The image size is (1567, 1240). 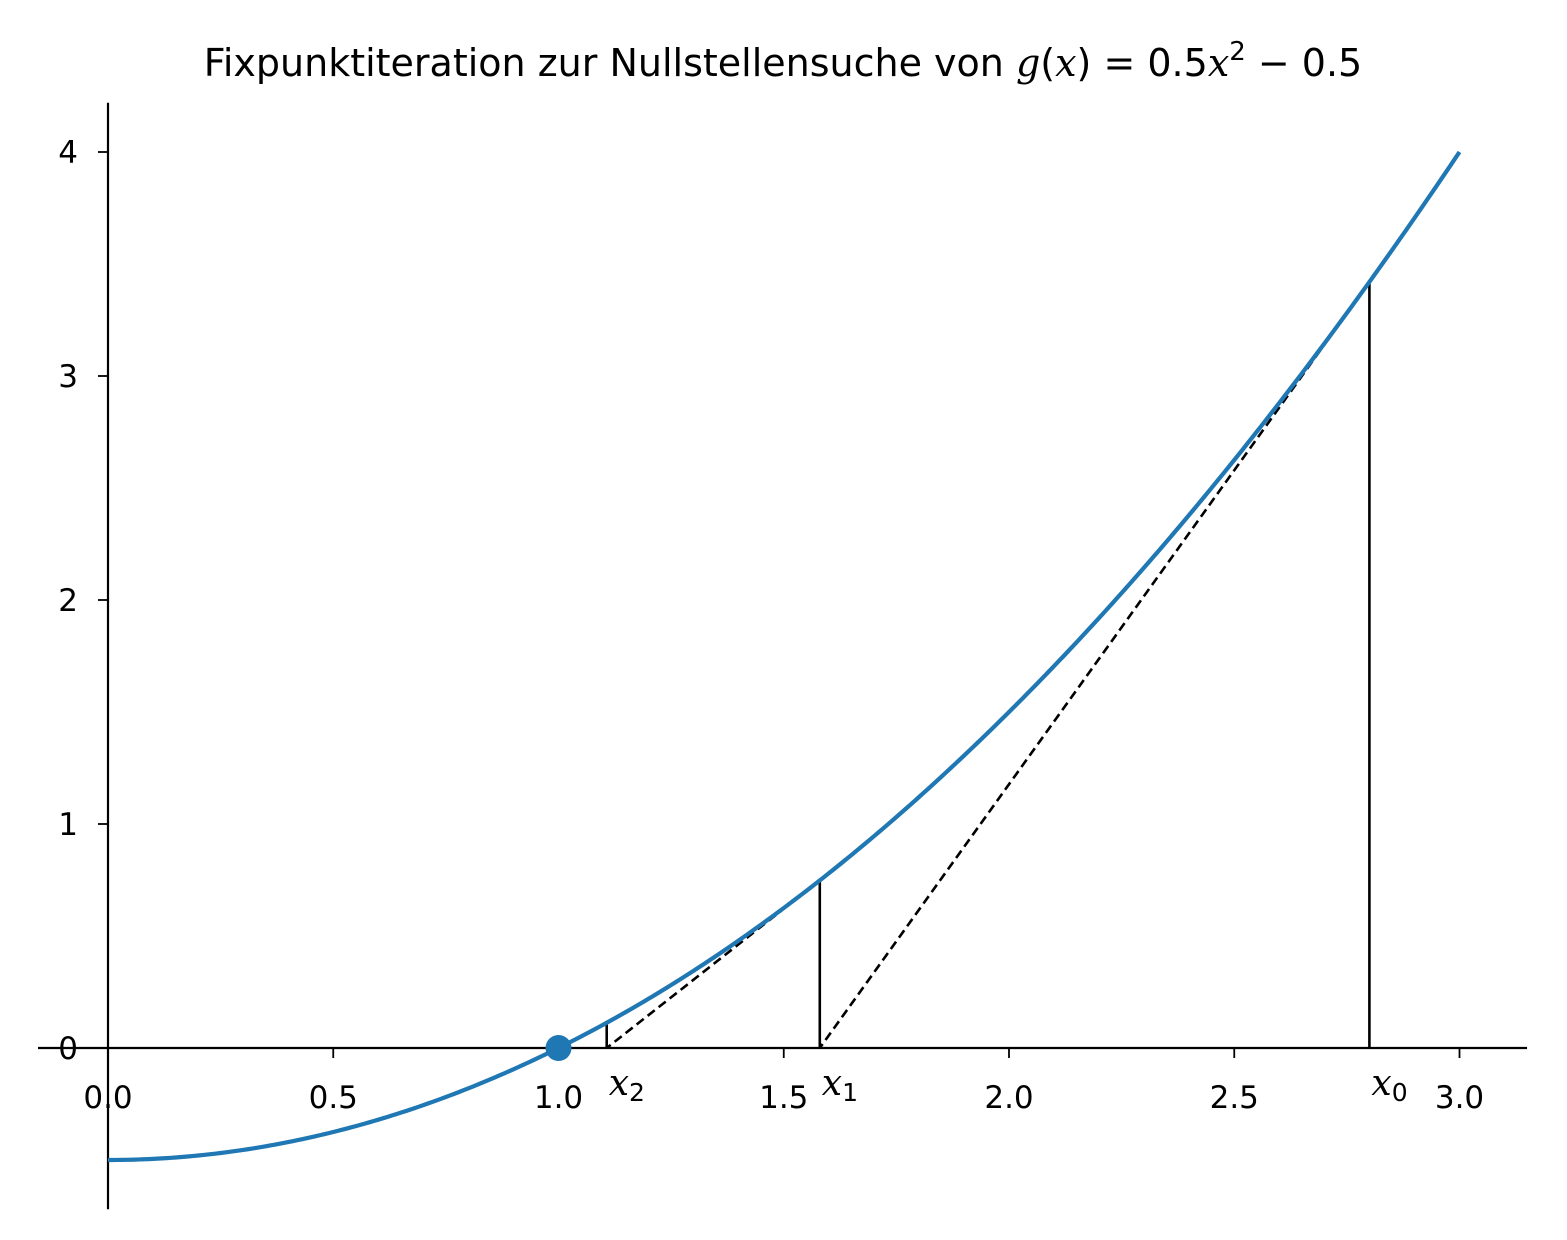 I want to click on y-tick-label: 1, so click(x=68, y=825).